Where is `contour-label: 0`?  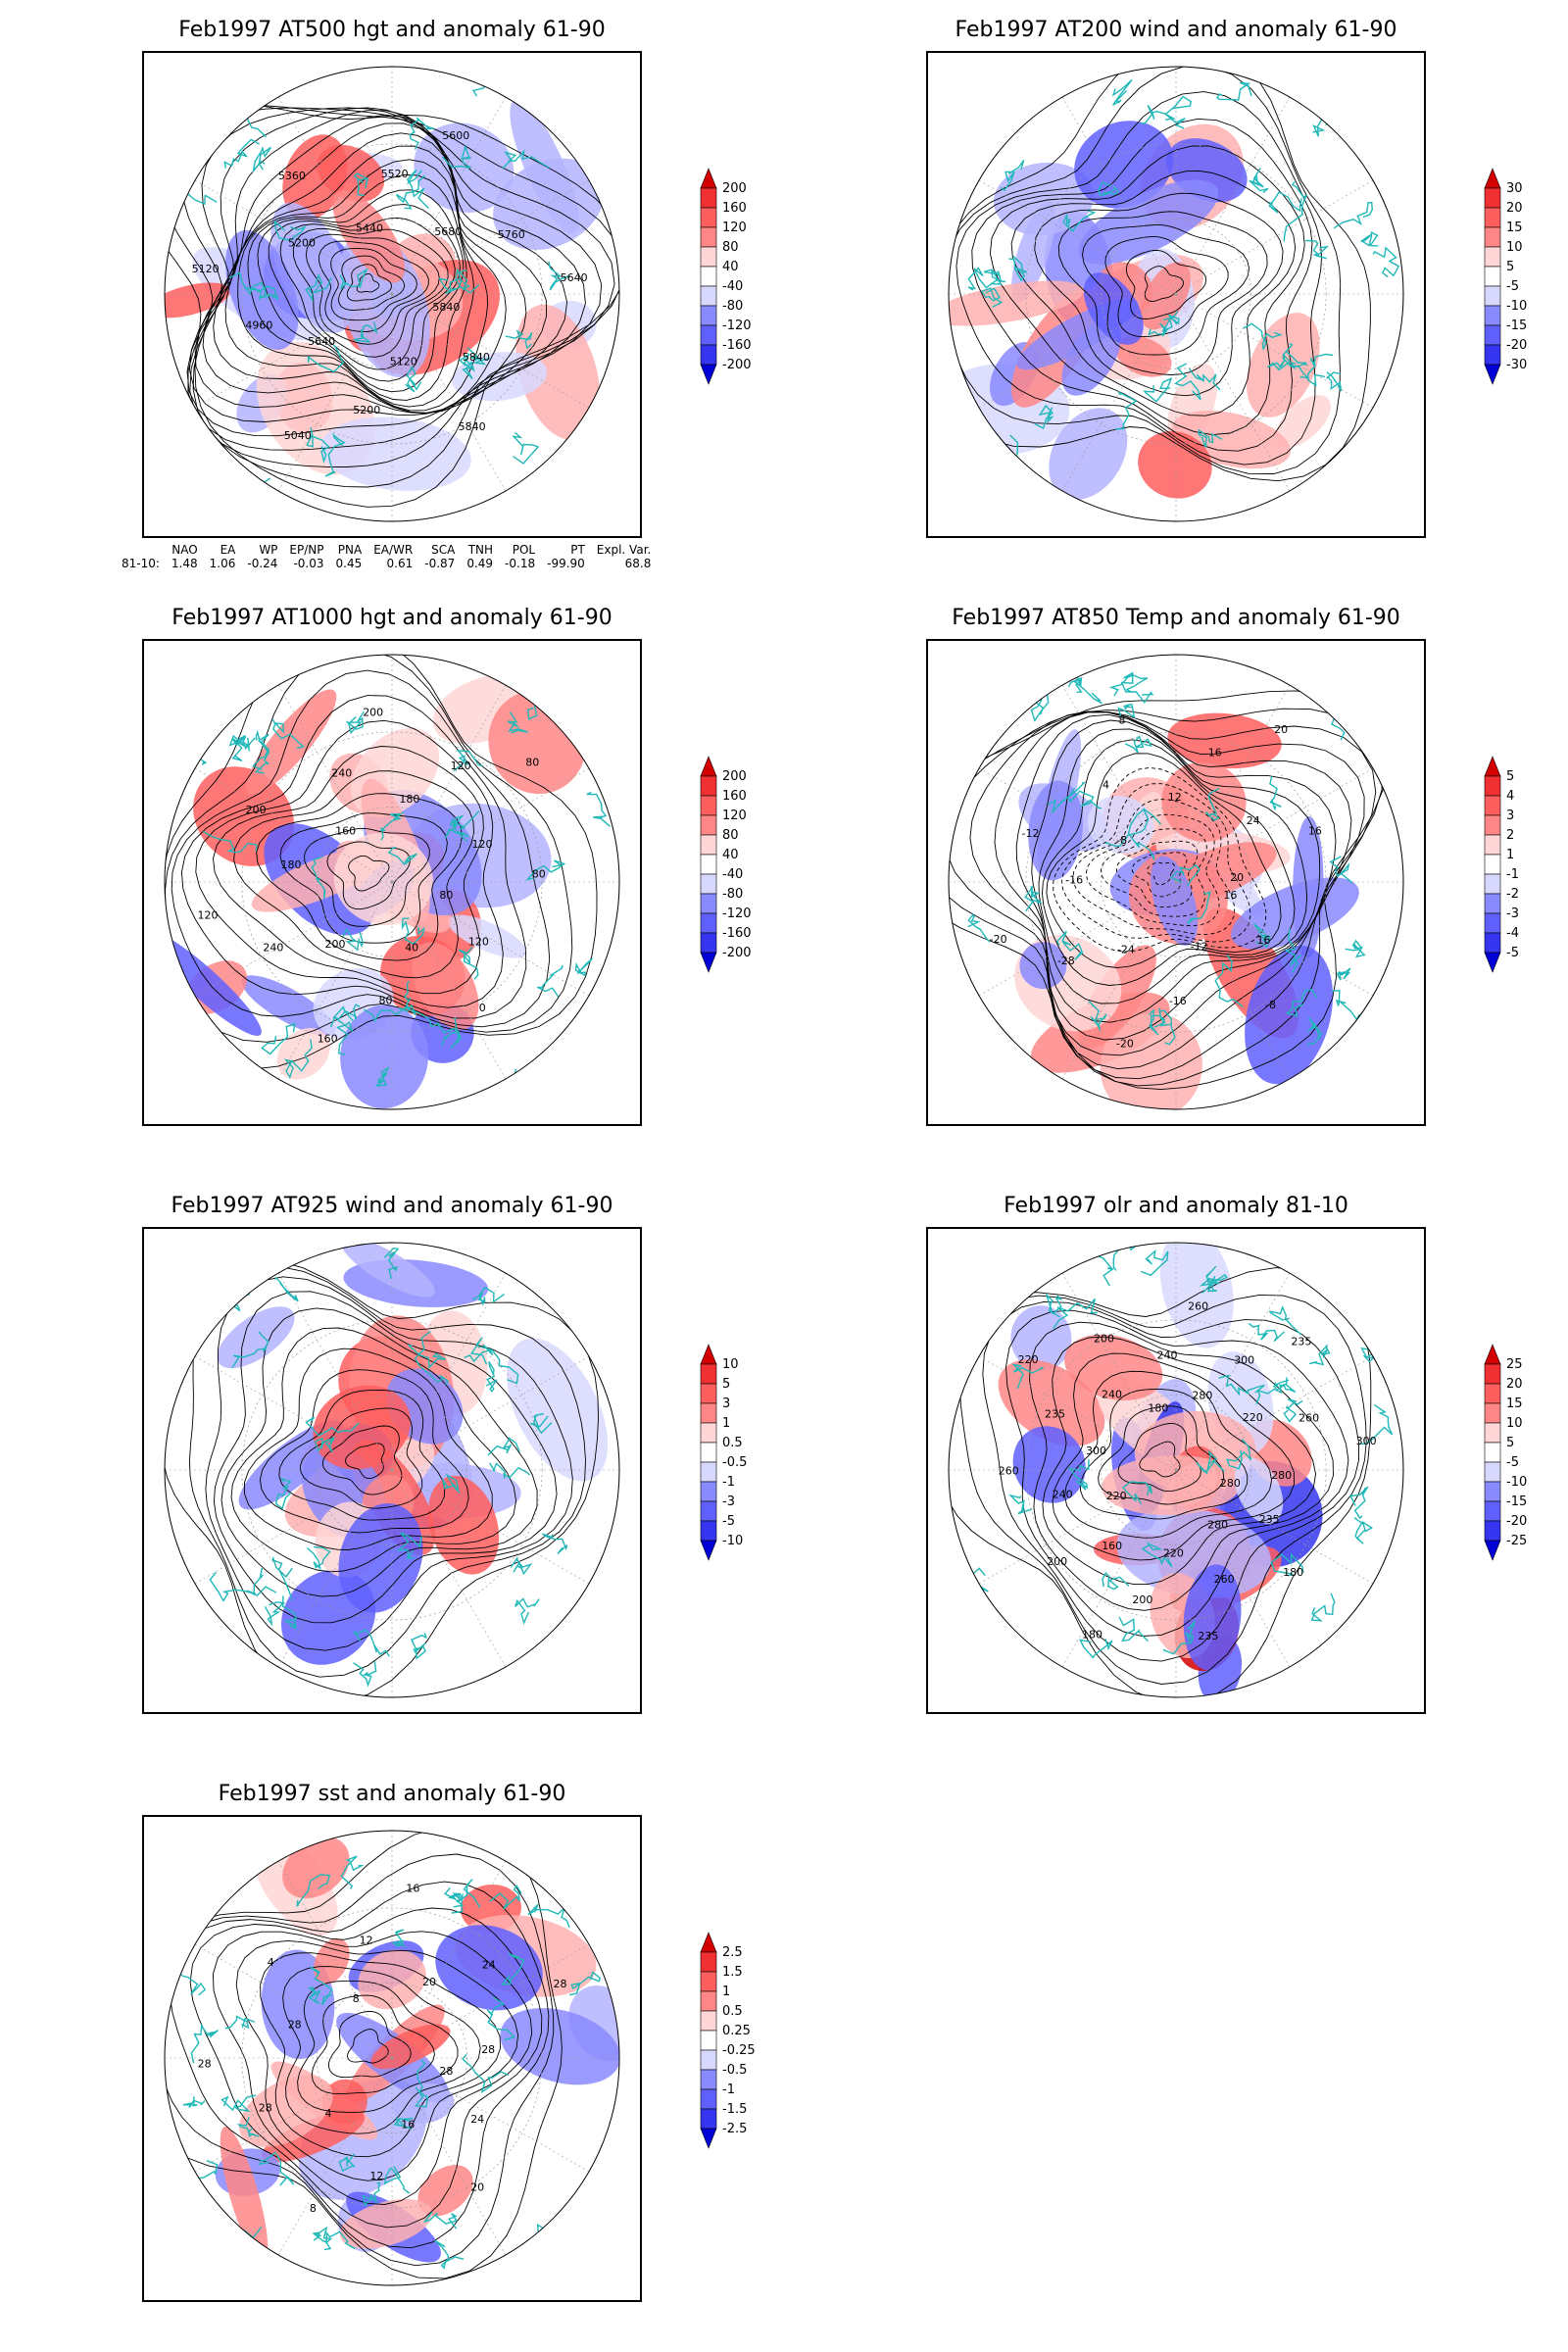 contour-label: 0 is located at coordinates (482, 1008).